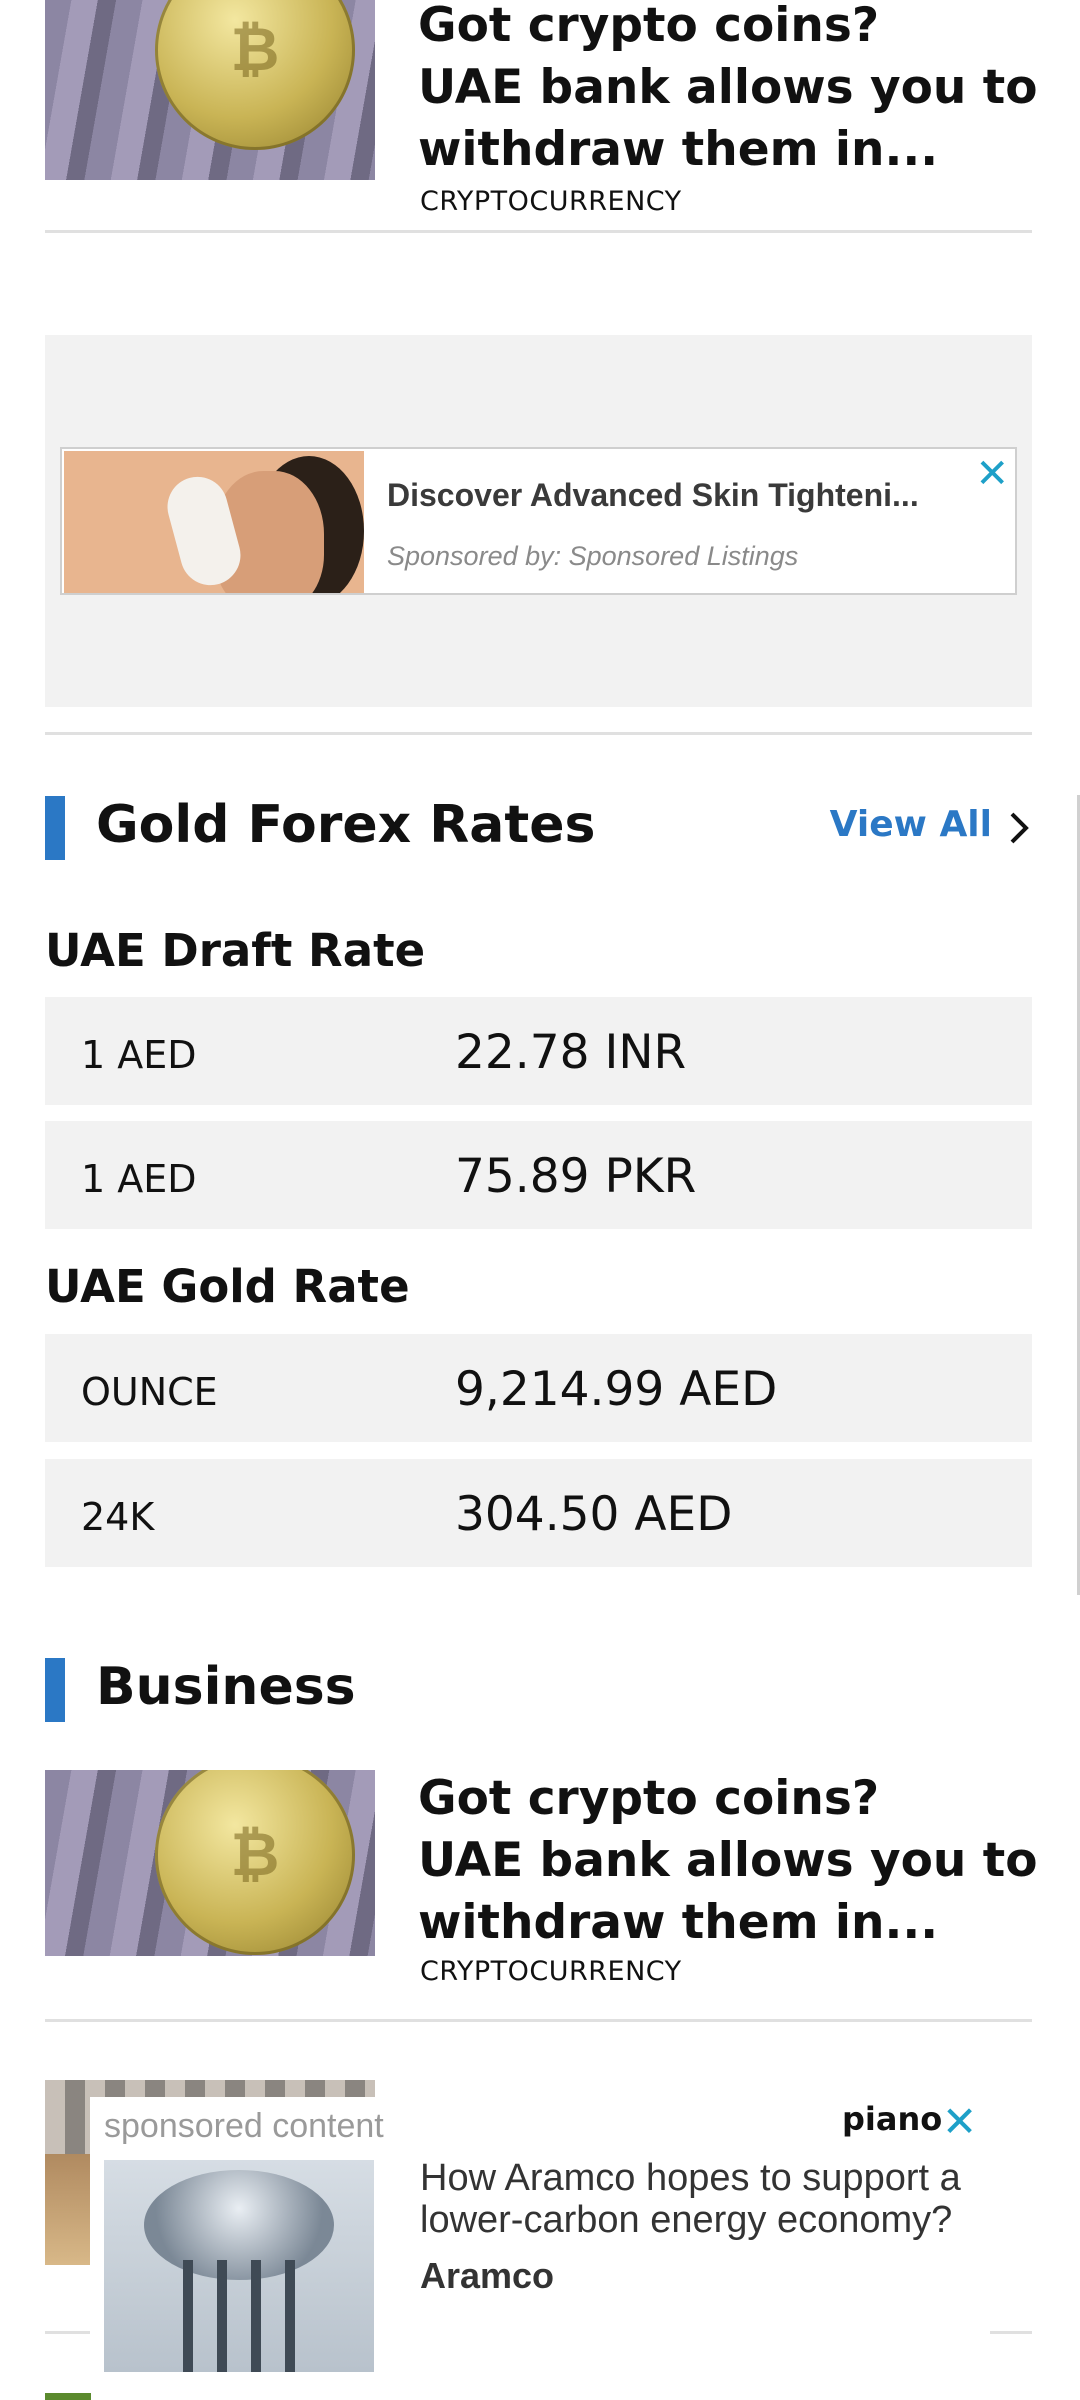 Image resolution: width=1080 pixels, height=2400 pixels. Describe the element at coordinates (118, 1517) in the screenshot. I see `rate-unit: 24K` at that location.